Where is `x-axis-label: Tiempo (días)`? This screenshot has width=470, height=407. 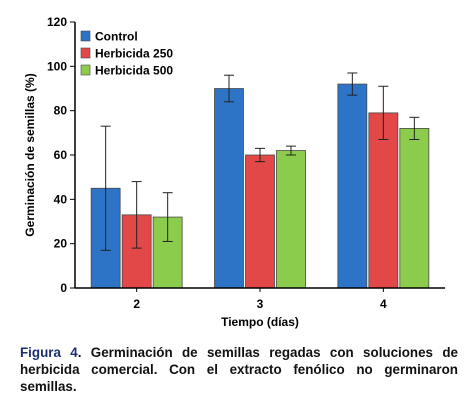 x-axis-label: Tiempo (días) is located at coordinates (260, 322).